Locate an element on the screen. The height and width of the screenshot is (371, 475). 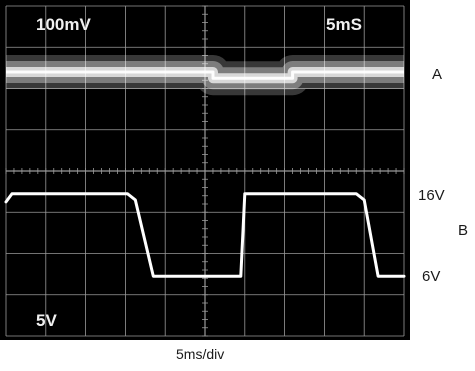
low-level-label: 6V is located at coordinates (431, 276).